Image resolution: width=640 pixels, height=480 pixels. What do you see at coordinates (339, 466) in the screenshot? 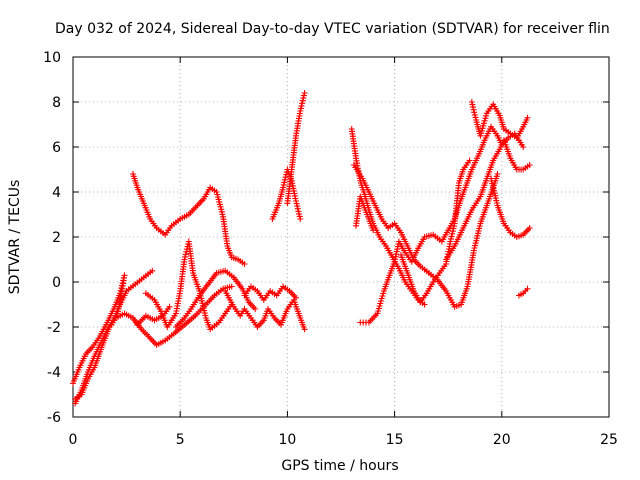
I see `x-axis-label: GPS time / hours` at bounding box center [339, 466].